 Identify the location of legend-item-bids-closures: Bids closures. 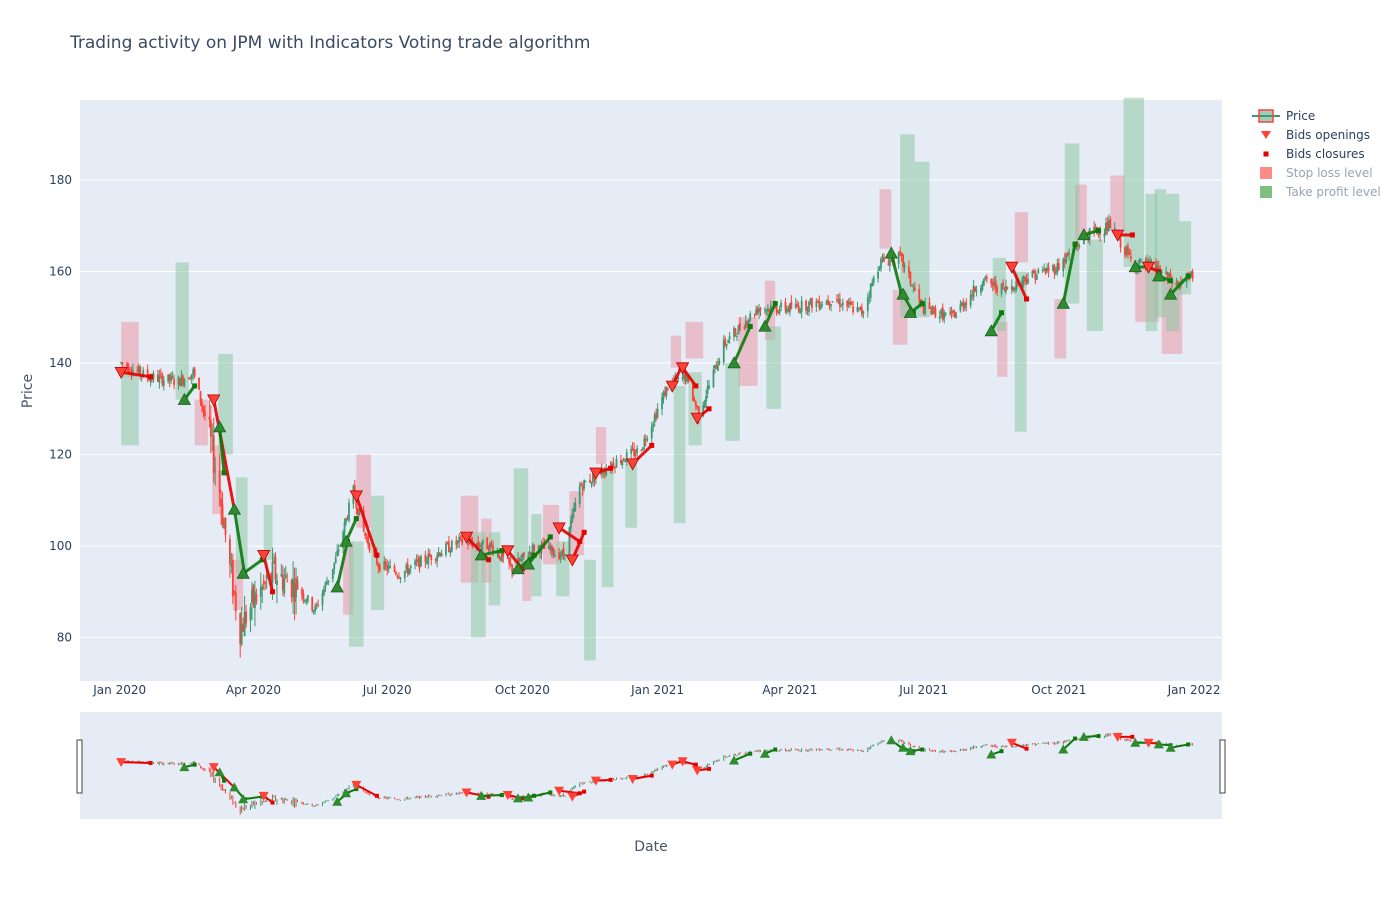
(1316, 153).